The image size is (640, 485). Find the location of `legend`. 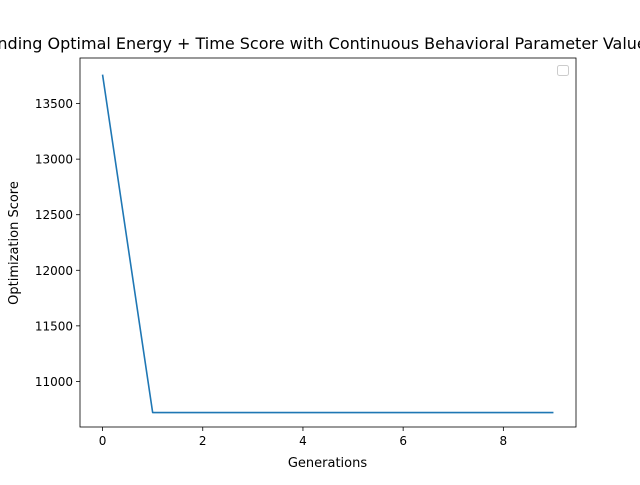

legend is located at coordinates (563, 70).